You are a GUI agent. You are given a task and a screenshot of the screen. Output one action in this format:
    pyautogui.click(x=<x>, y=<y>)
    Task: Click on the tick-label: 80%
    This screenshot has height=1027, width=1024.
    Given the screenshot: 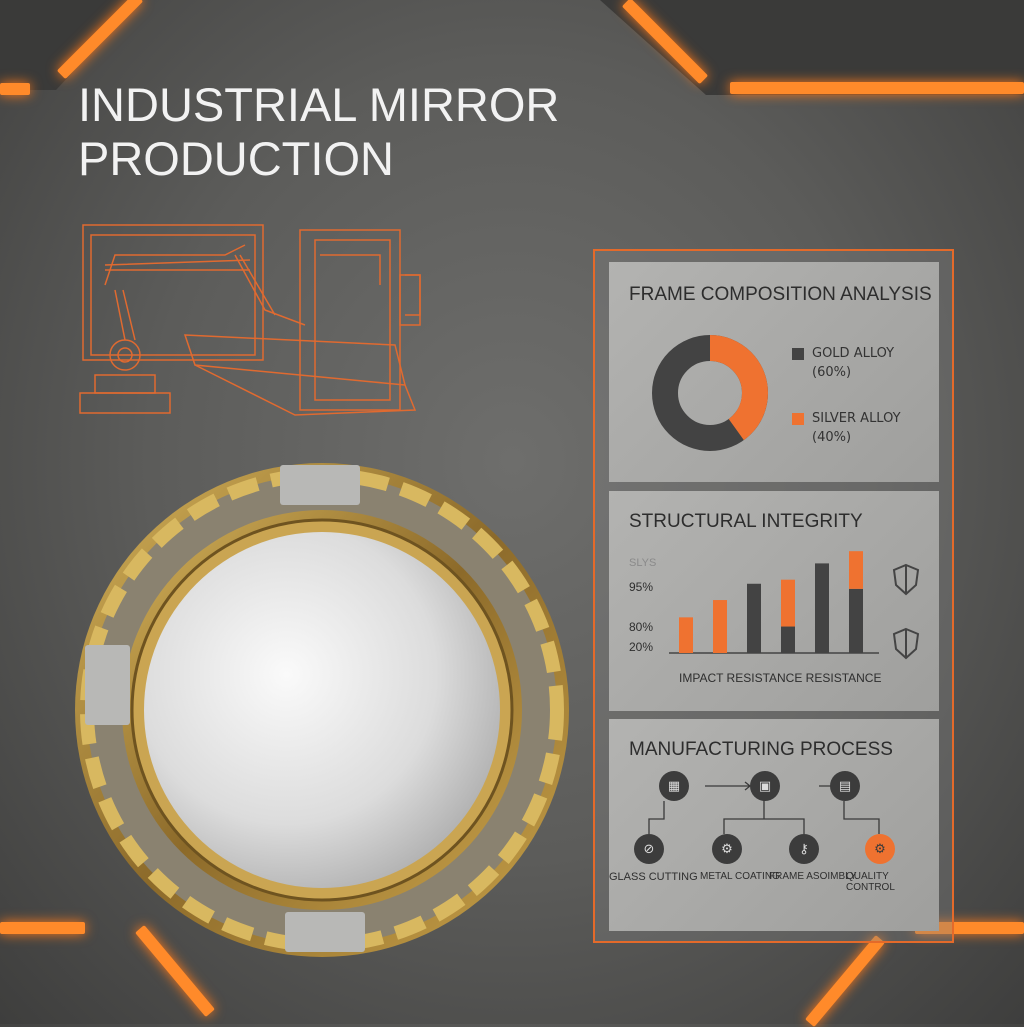 What is the action you would take?
    pyautogui.click(x=641, y=627)
    